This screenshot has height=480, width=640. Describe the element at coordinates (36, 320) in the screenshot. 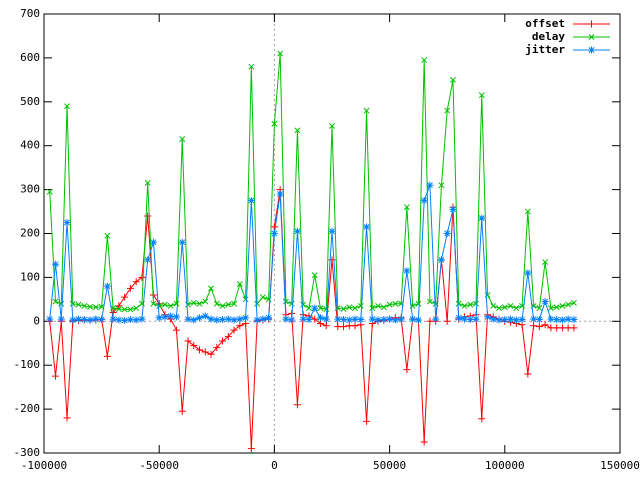

I see `y-tick-label: 0` at that location.